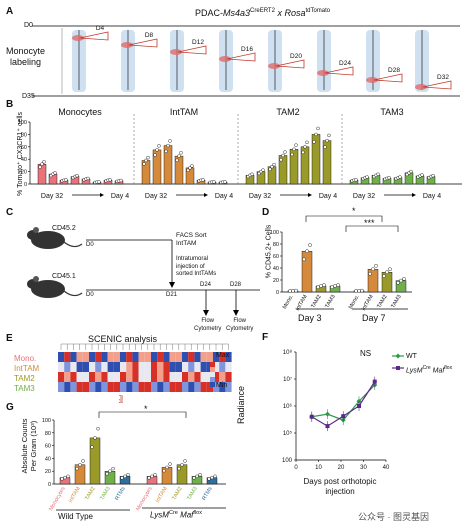  I want to click on f-xlabel-line2: injection, so click(340, 491).